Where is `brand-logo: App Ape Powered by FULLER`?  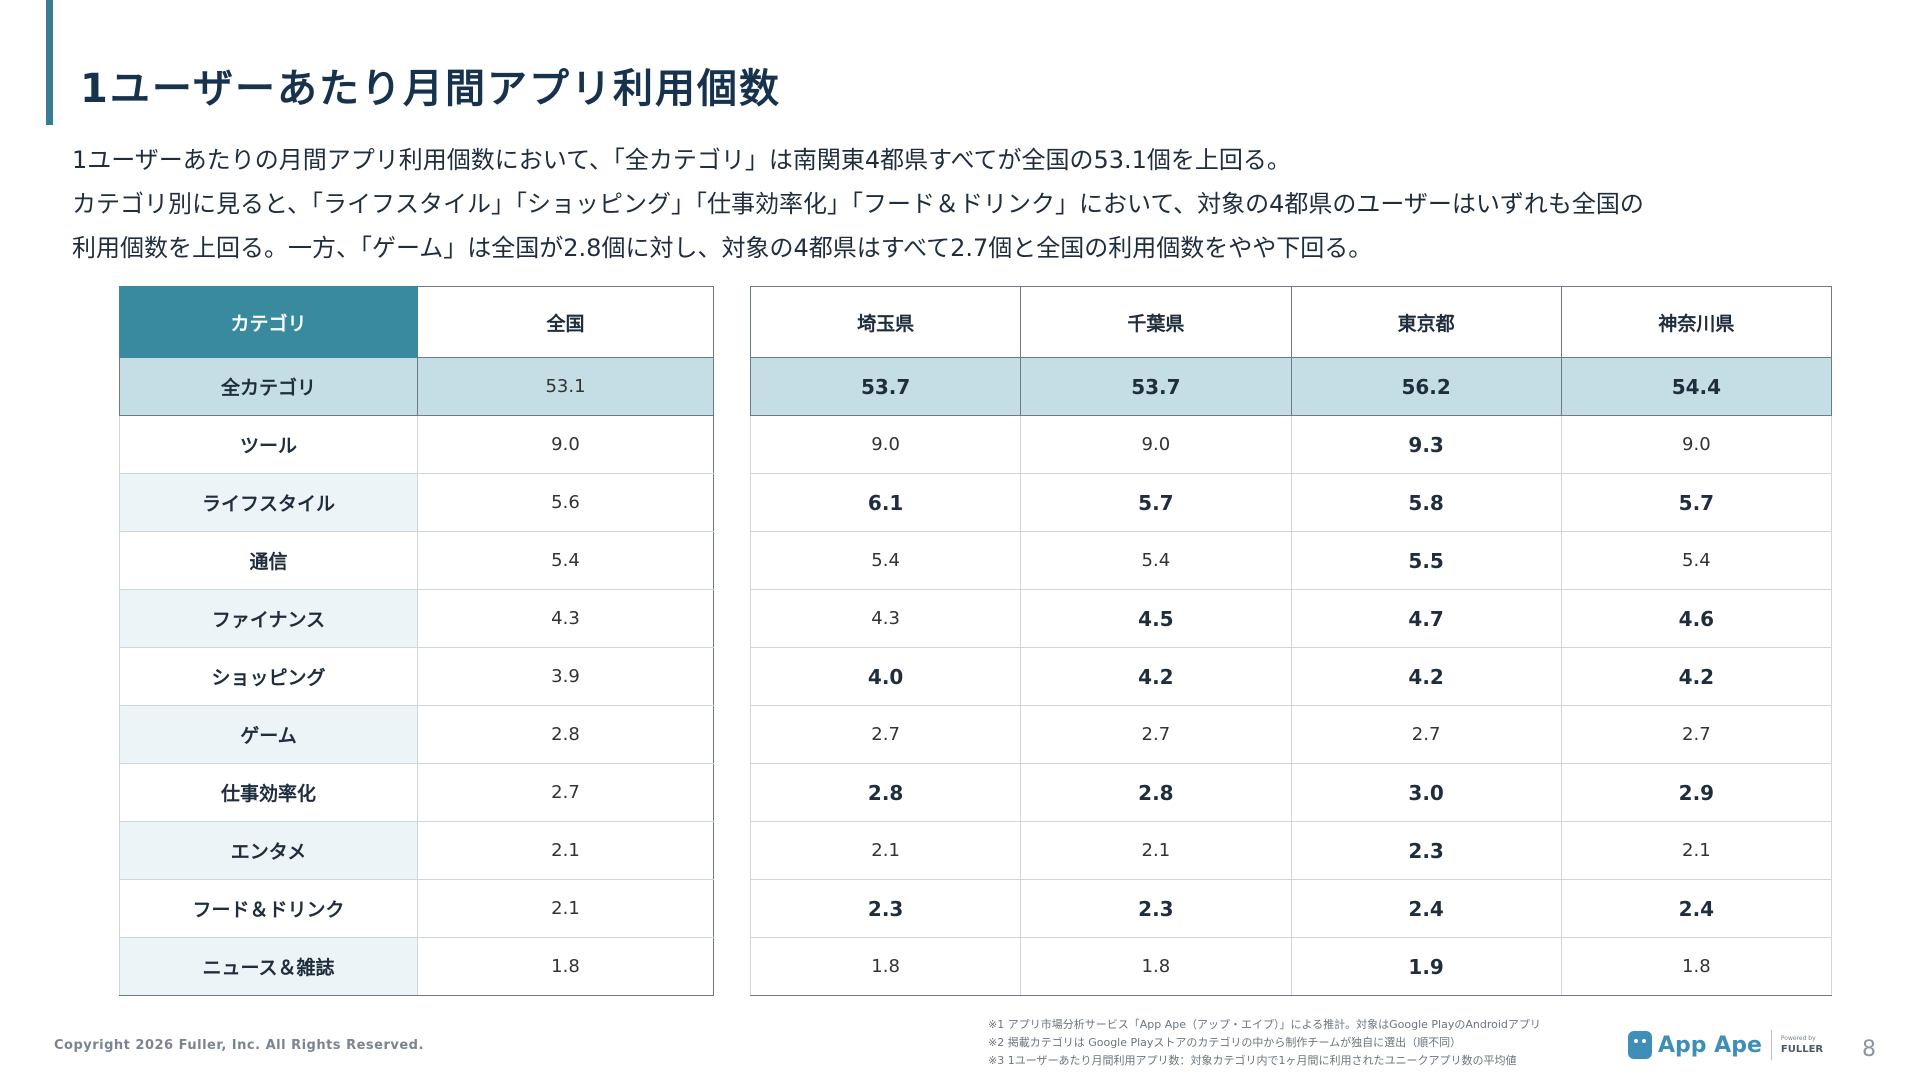 brand-logo: App Ape Powered by FULLER is located at coordinates (1725, 1045).